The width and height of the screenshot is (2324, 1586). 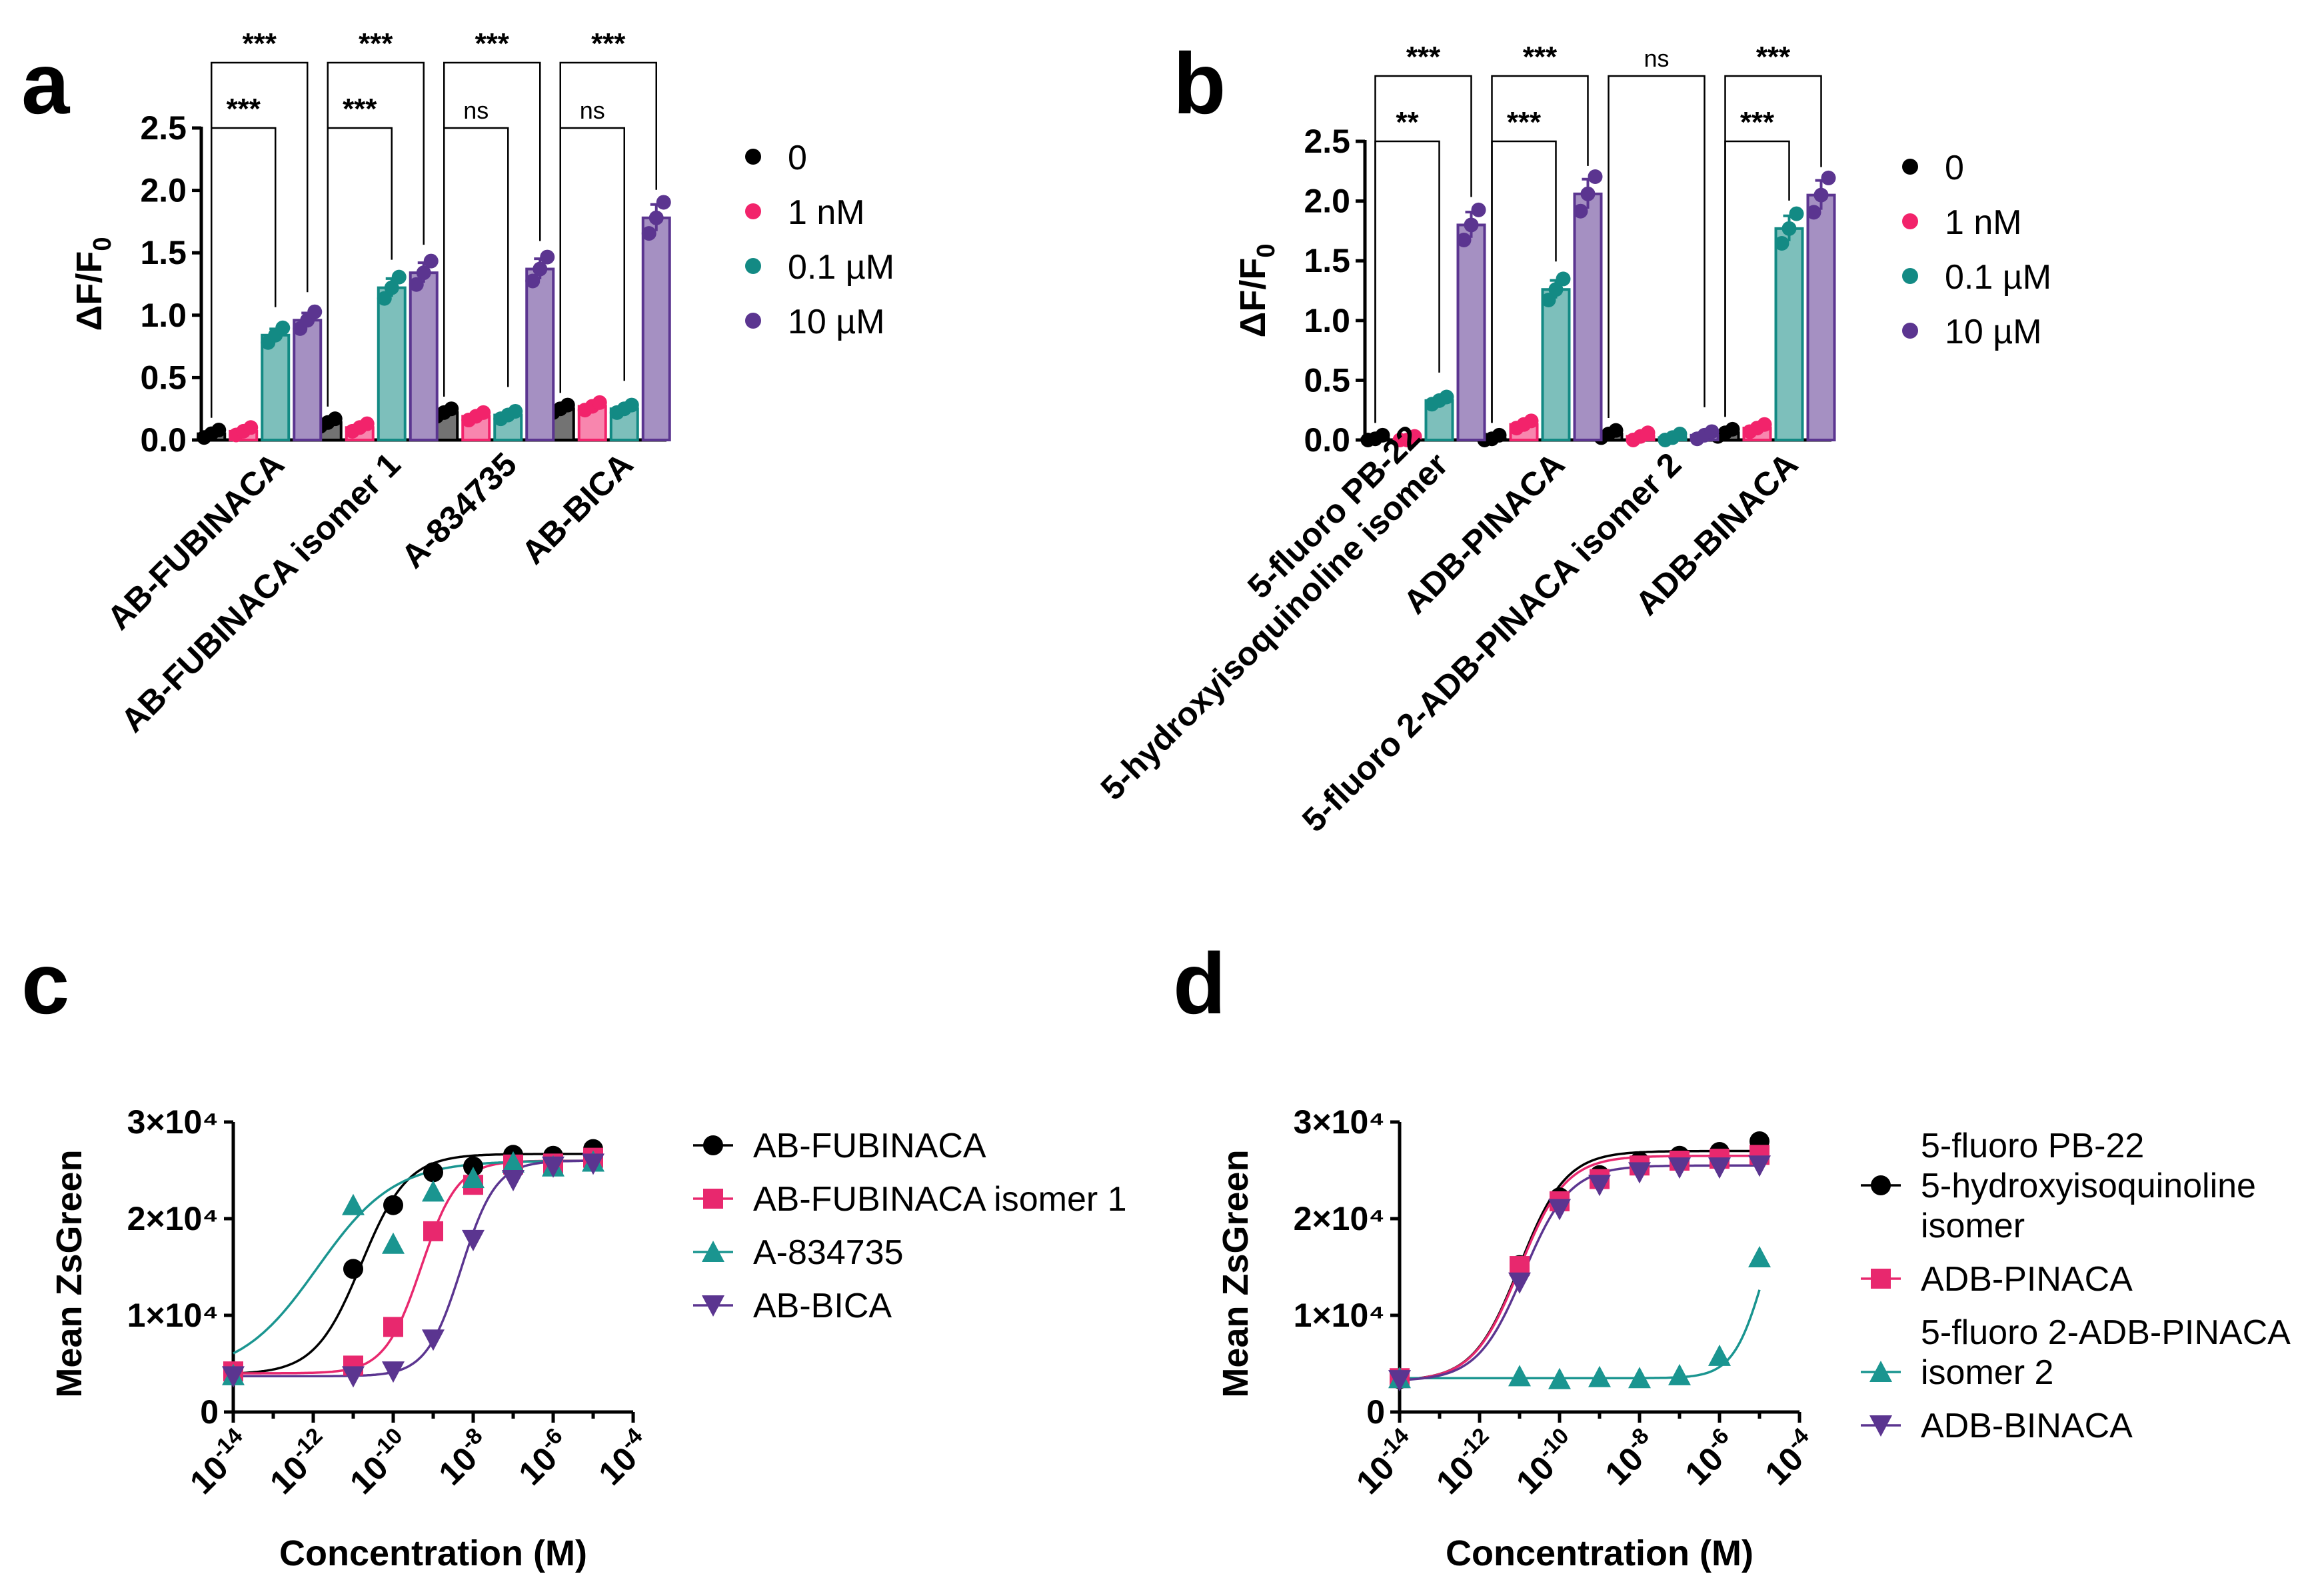 I want to click on x-tick-label: 10-10, so click(x=380, y=1462).